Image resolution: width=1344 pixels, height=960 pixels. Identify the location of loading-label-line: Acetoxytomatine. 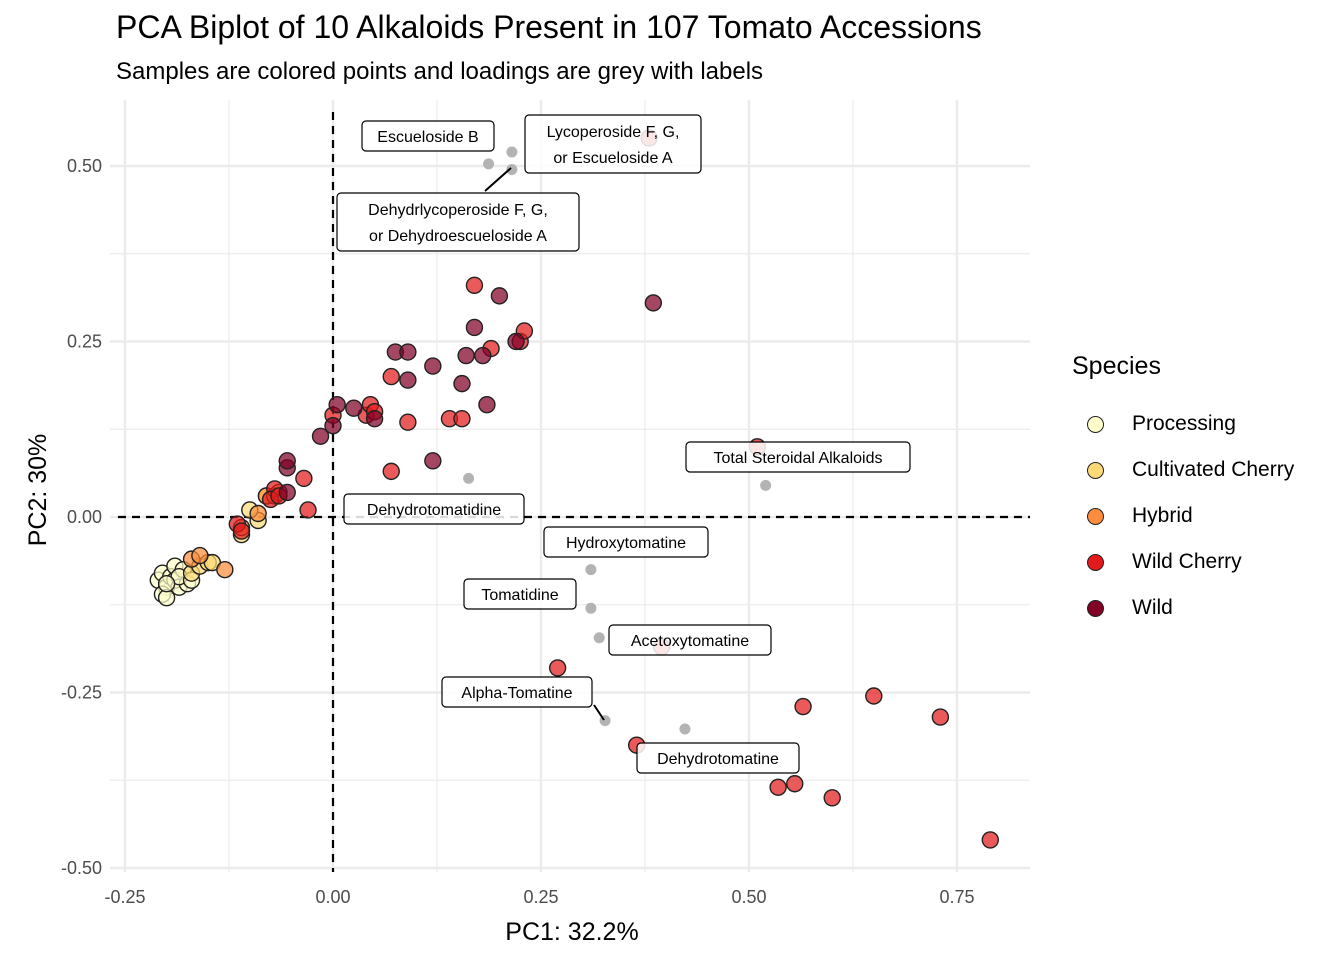
(690, 641).